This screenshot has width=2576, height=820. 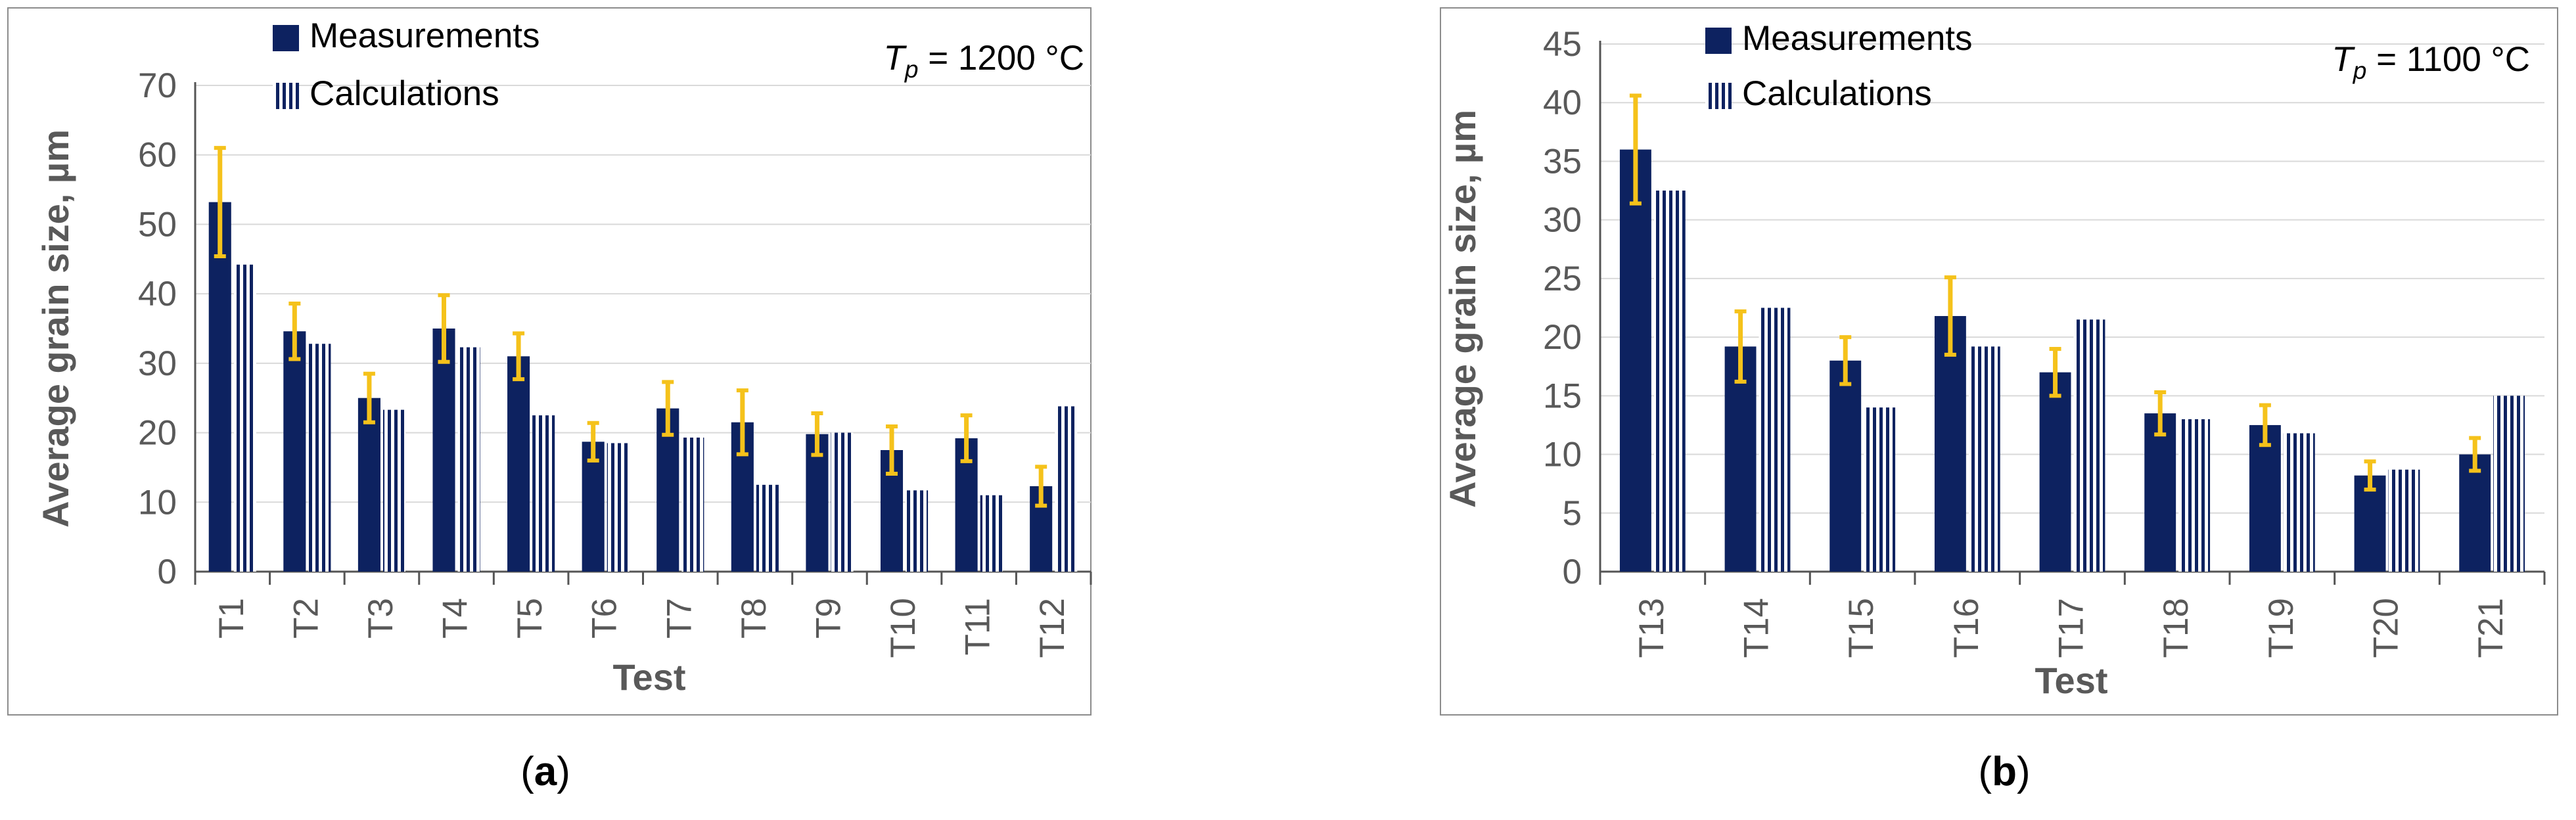 What do you see at coordinates (1001, 58) in the screenshot?
I see `annotation-text: = 1200 °C` at bounding box center [1001, 58].